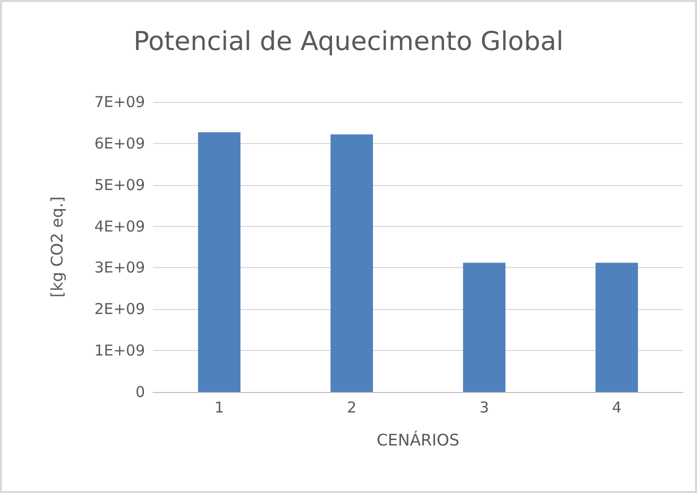 The height and width of the screenshot is (493, 697). I want to click on y-tick-label: 7E+09, so click(119, 102).